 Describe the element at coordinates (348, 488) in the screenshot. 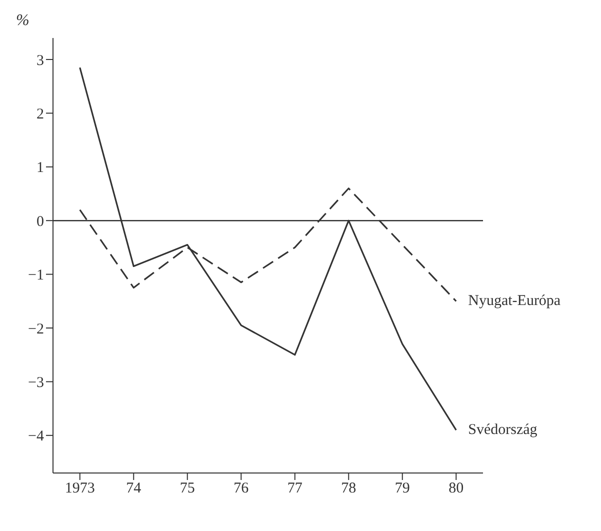

I see `x-tick-label: 78` at that location.